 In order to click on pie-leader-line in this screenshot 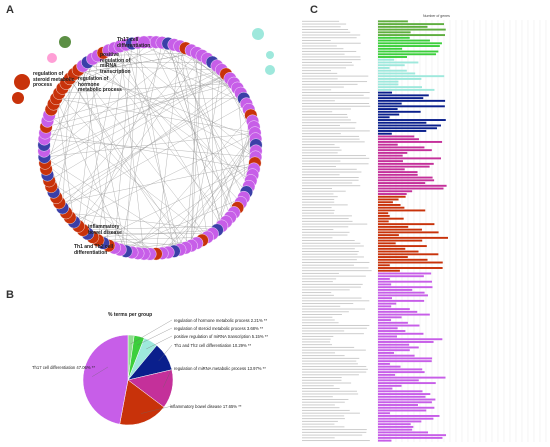, I will do `click(100, 371)`.